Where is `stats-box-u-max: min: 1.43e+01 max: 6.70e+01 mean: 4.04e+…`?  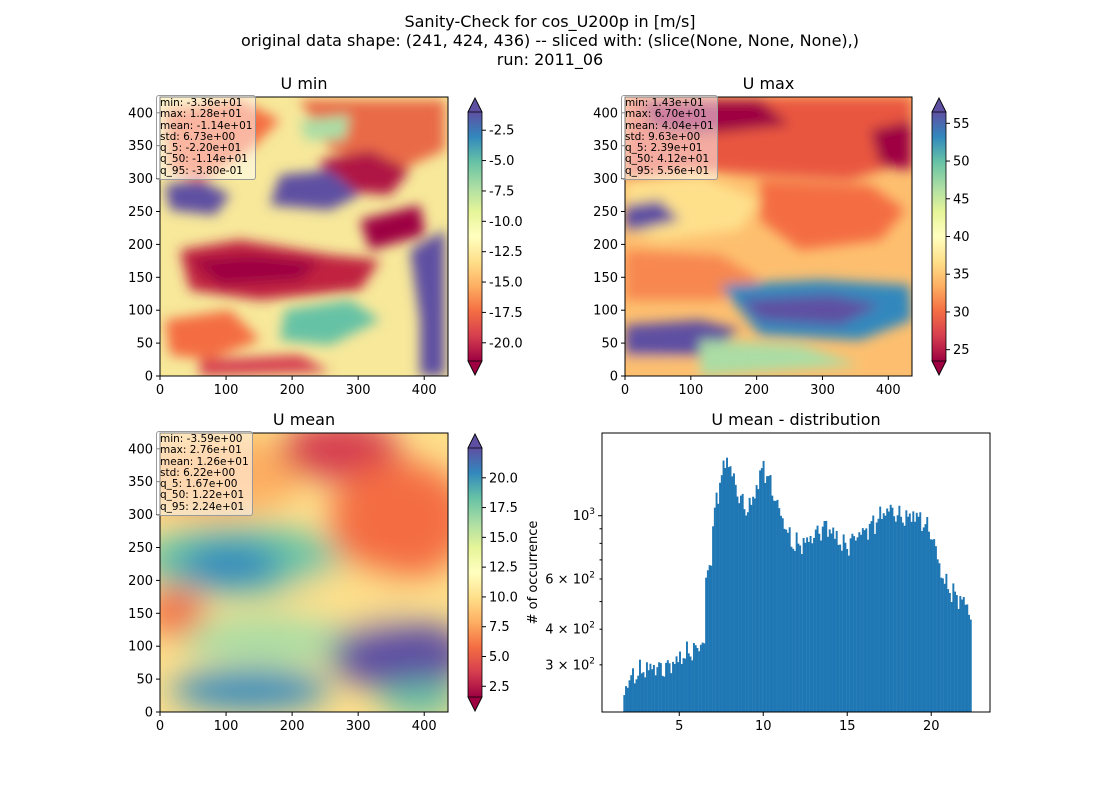
stats-box-u-max: min: 1.43e+01 max: 6.70e+01 mean: 4.04e+… is located at coordinates (669, 138).